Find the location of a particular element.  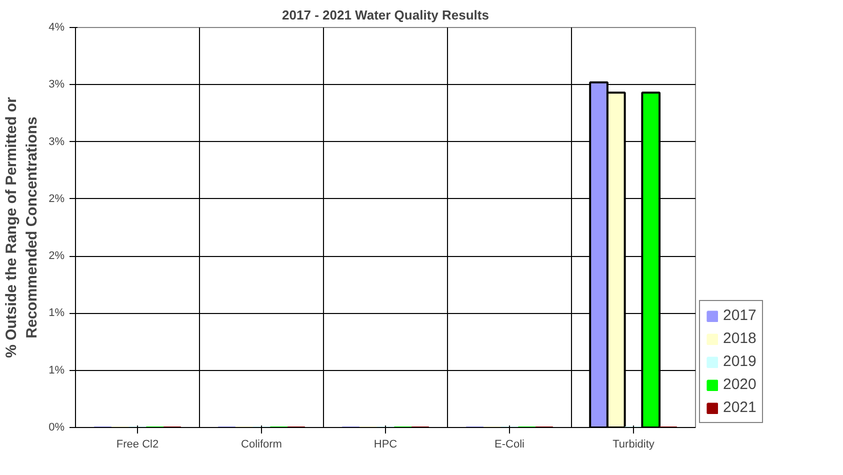

legend-label: 2021 is located at coordinates (739, 407).